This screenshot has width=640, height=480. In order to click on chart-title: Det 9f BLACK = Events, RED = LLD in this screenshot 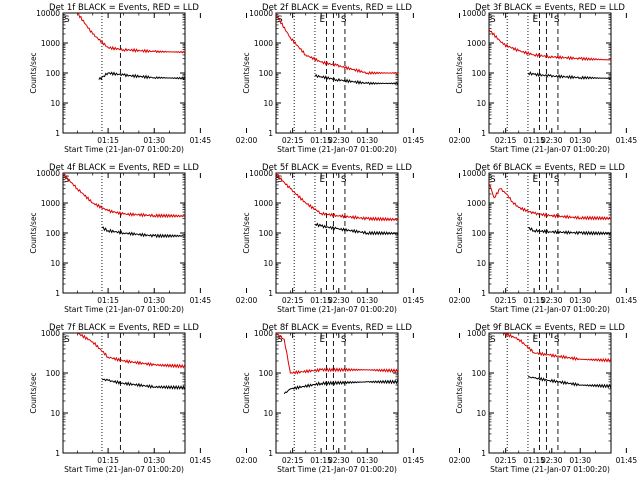, I will do `click(550, 328)`.